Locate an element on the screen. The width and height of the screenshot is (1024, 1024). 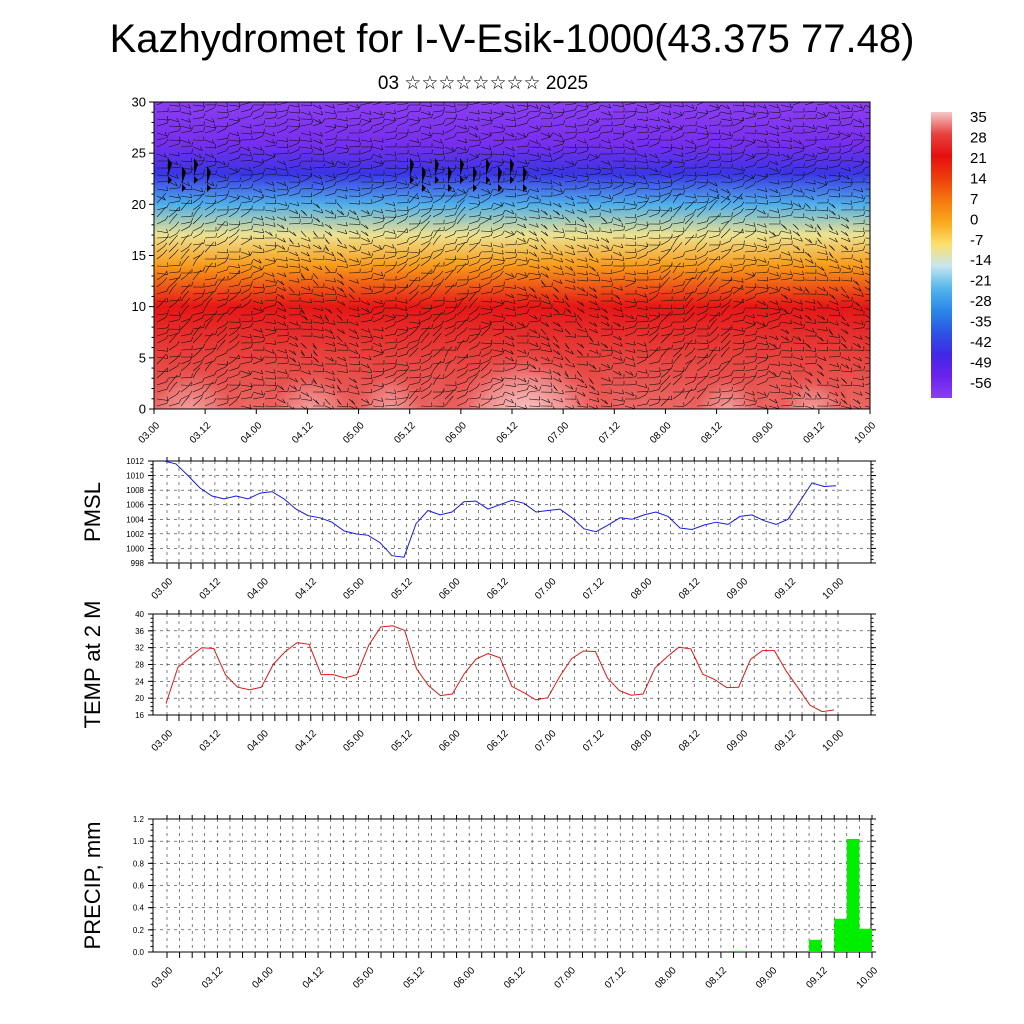
y-axis-title: PMSL is located at coordinates (92, 512).